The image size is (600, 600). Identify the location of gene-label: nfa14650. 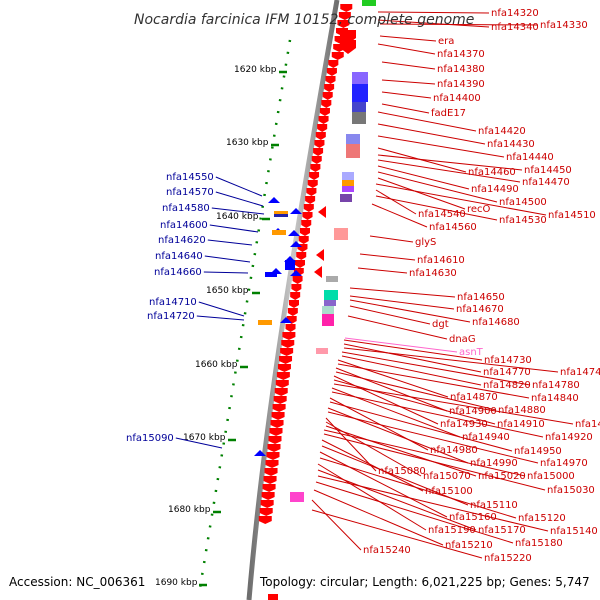
(481, 297).